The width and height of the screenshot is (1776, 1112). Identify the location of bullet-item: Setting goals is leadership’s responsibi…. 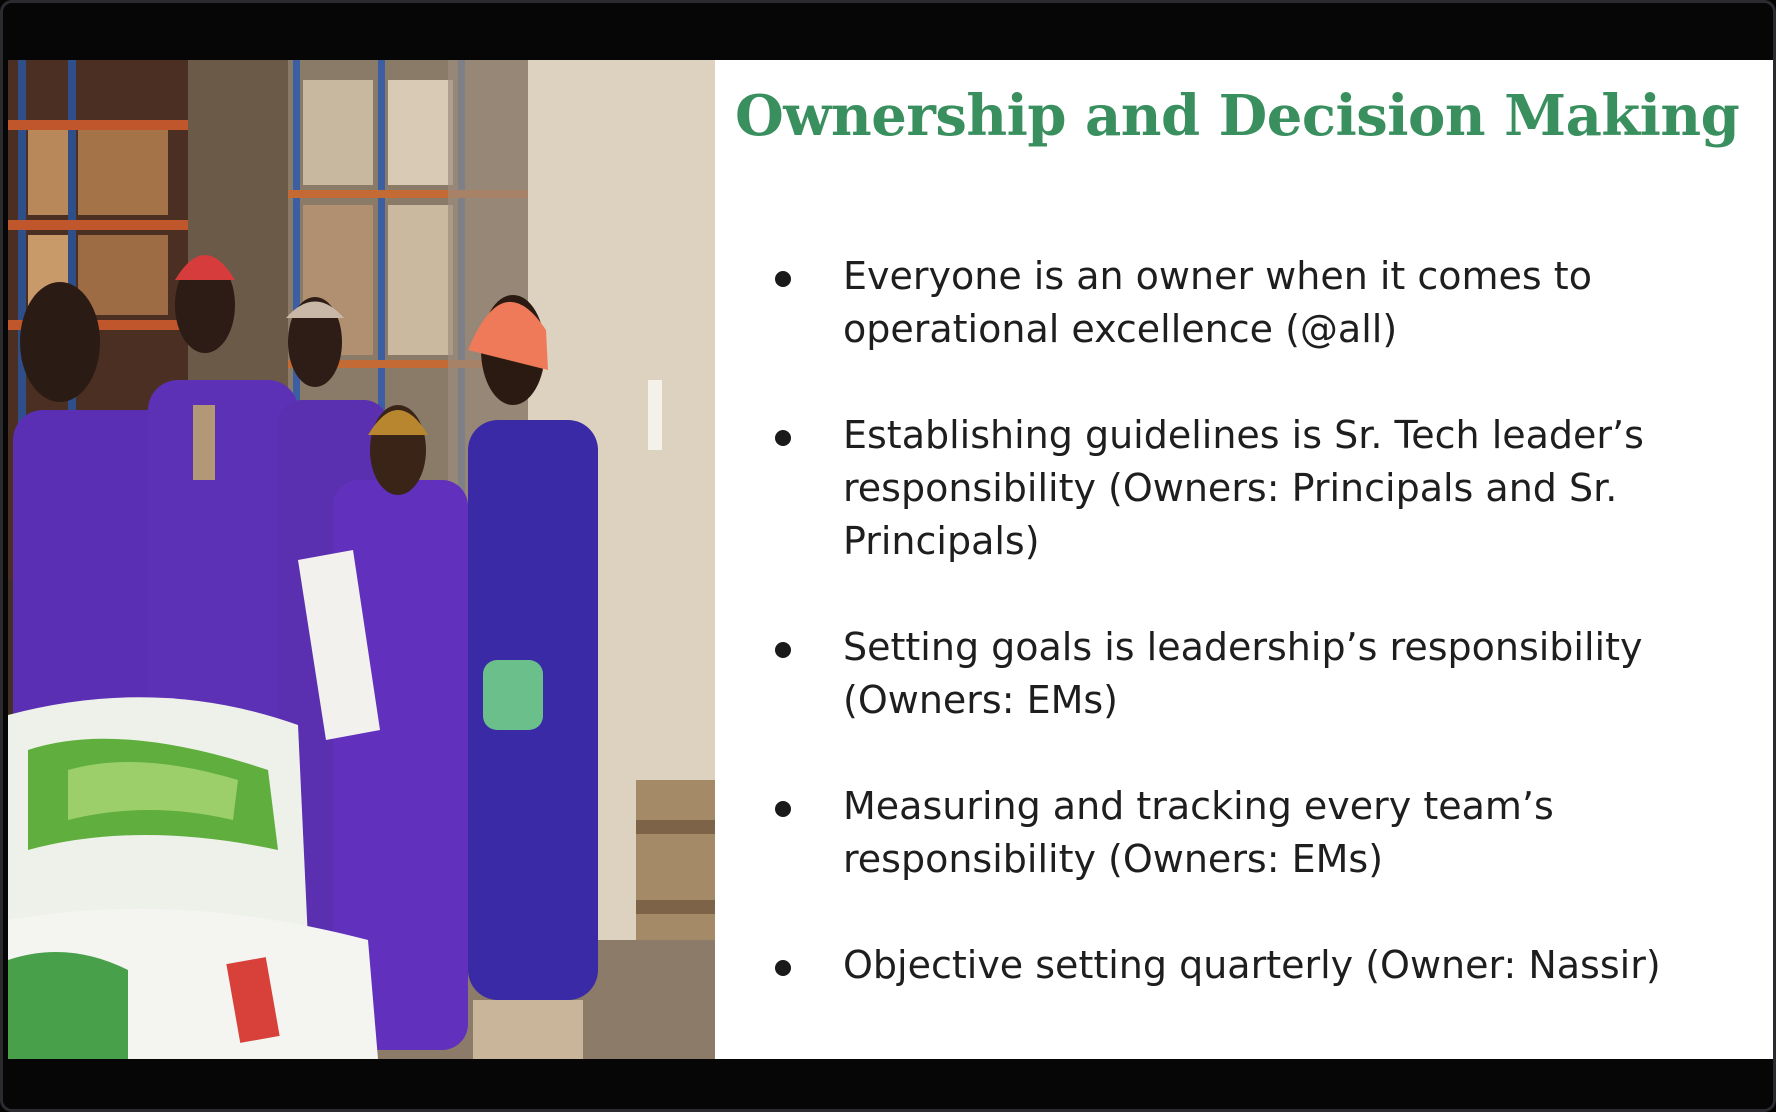
(1263, 674).